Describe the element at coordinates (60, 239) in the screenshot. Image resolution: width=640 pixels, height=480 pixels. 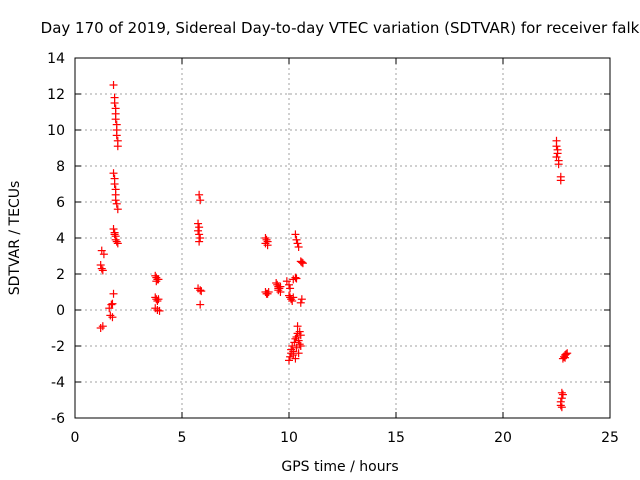
I see `y-tick-label: 4` at that location.